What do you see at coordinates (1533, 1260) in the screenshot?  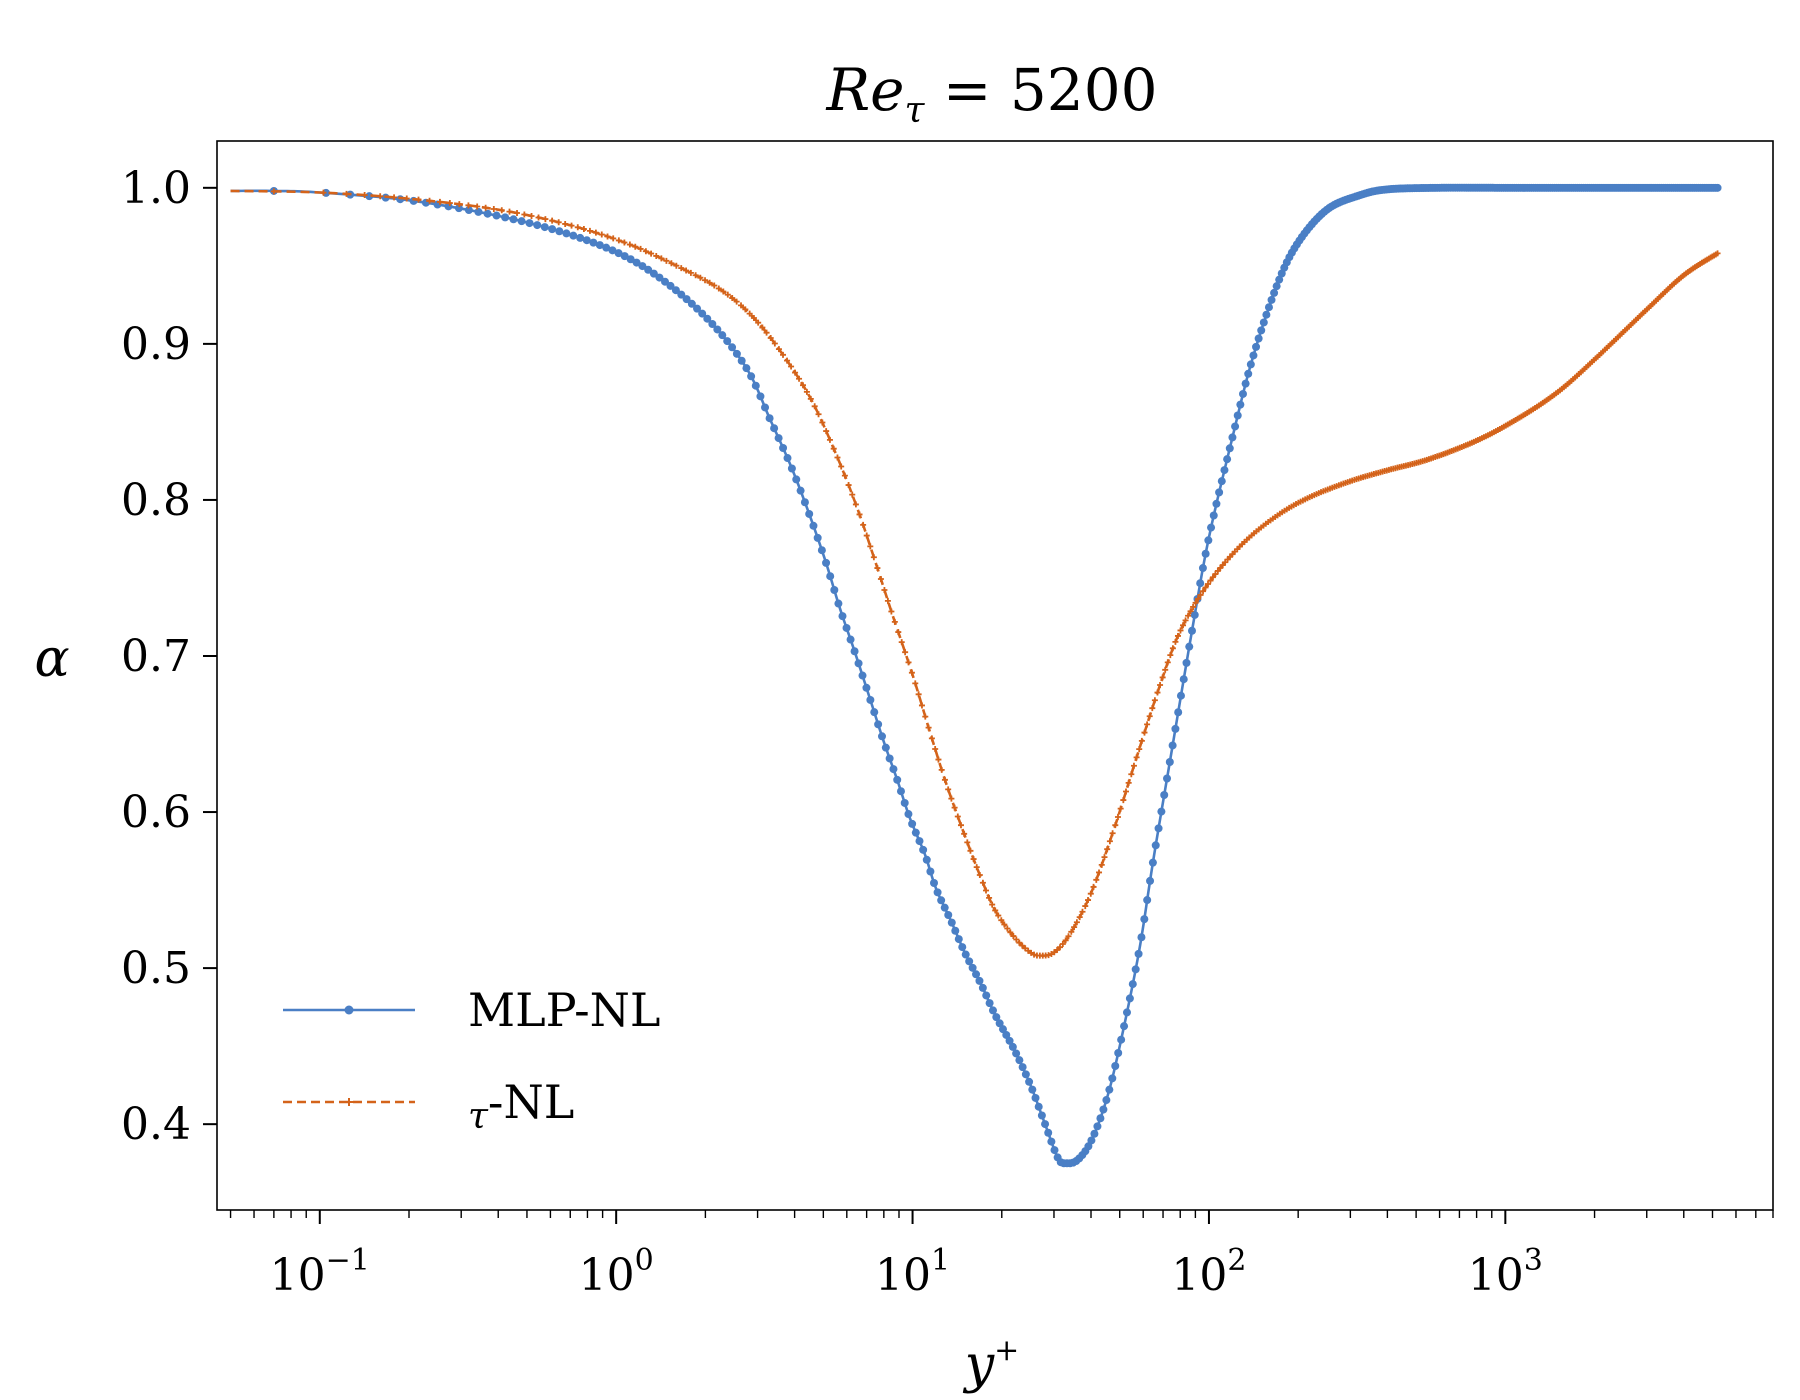 I see `x-tick-exponent: 3` at bounding box center [1533, 1260].